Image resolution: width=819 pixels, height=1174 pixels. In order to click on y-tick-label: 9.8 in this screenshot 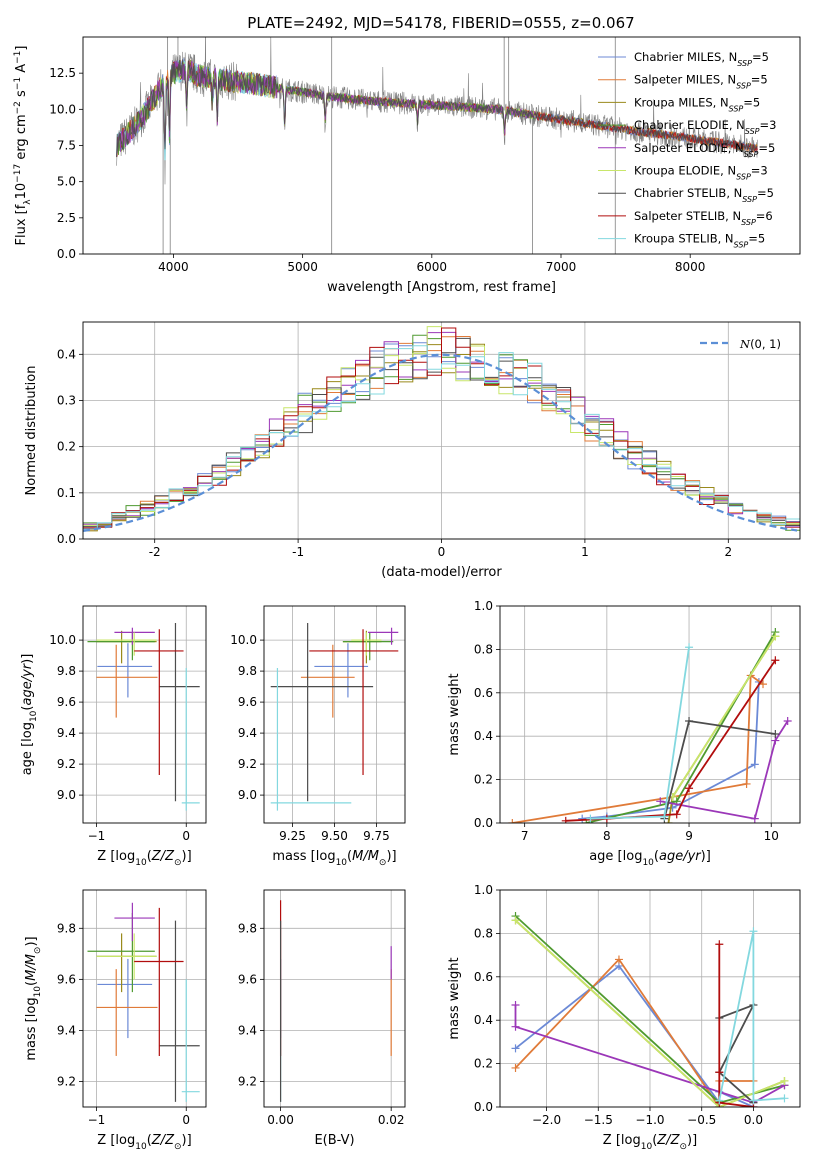, I will do `click(66, 928)`.